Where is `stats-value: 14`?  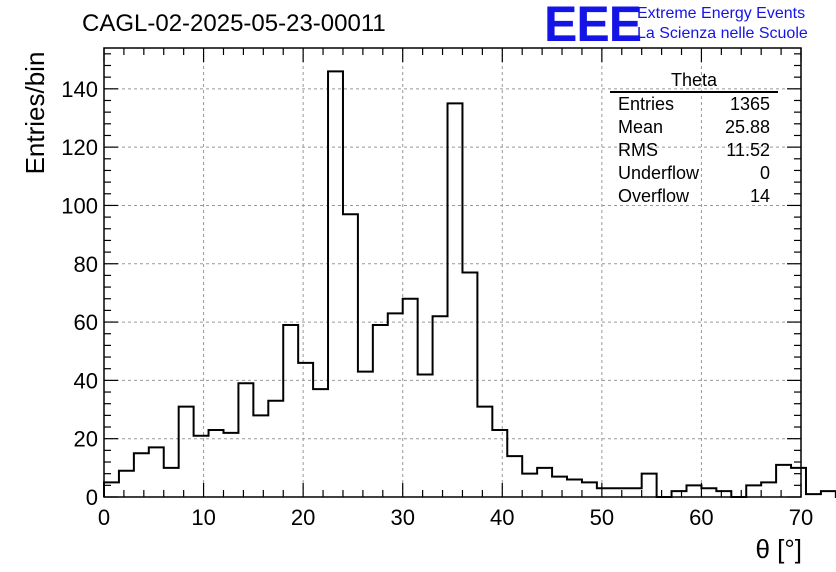
stats-value: 14 is located at coordinates (759, 196).